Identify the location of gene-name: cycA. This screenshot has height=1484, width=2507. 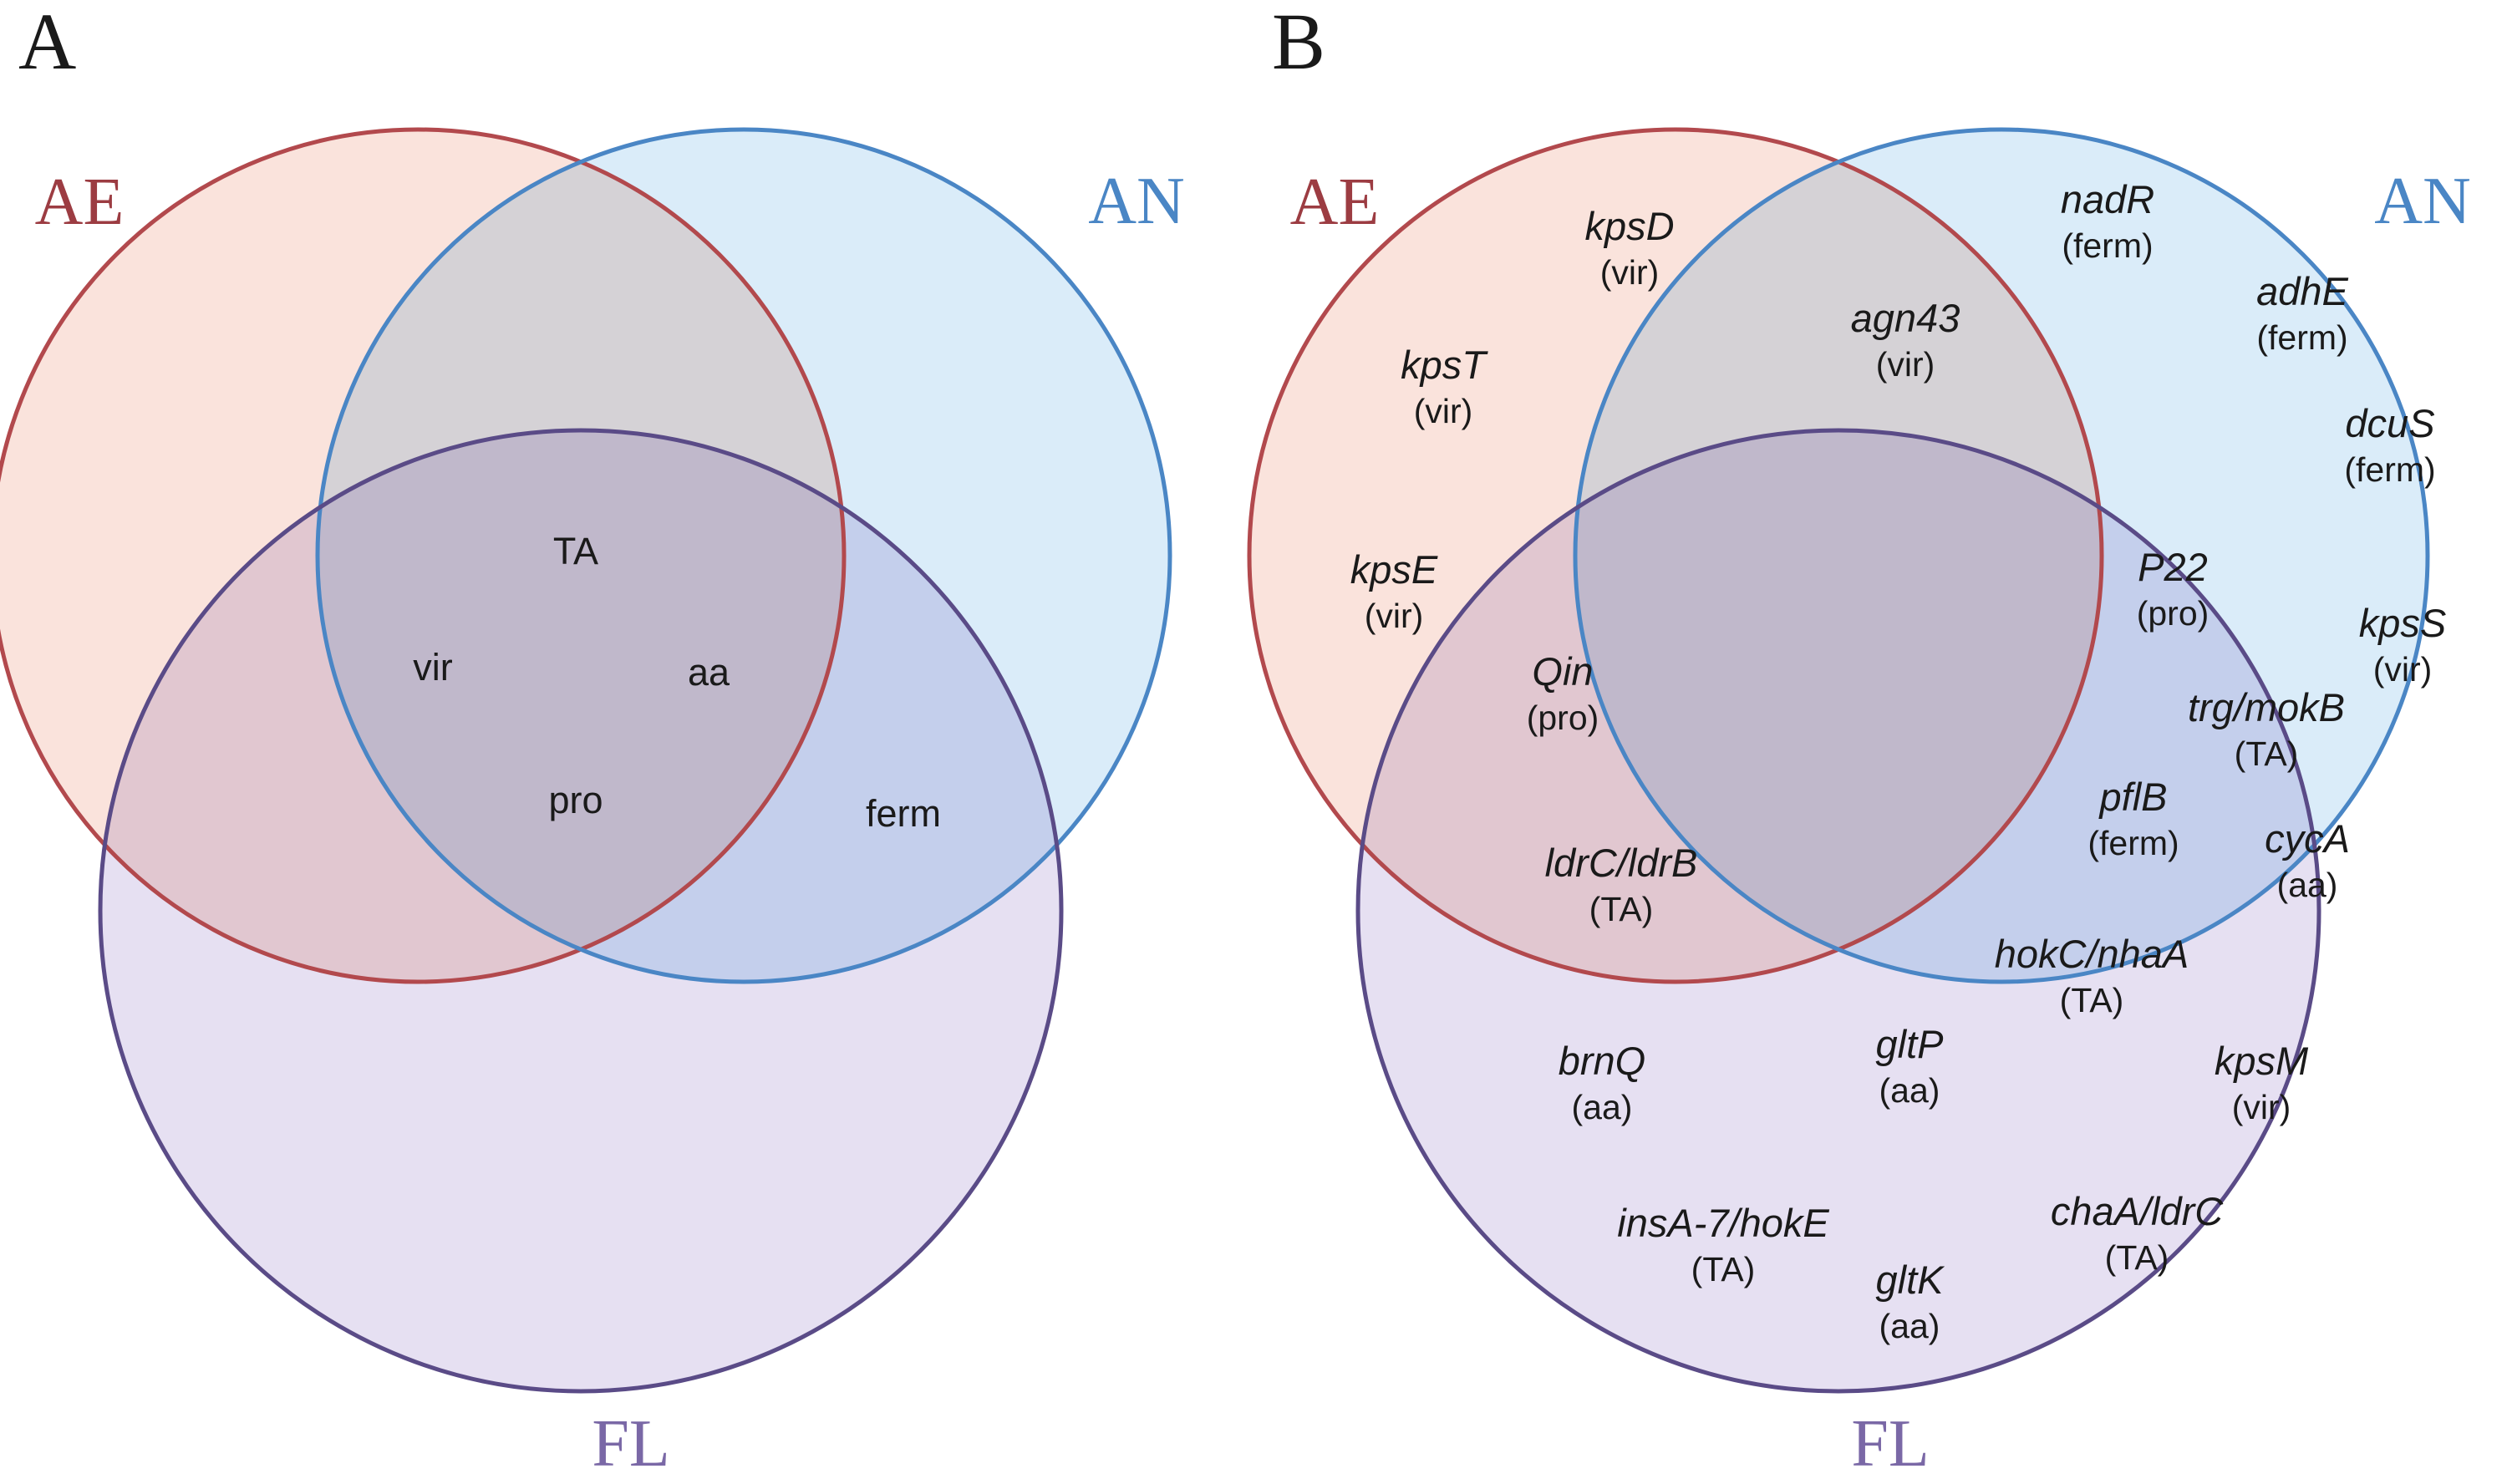
(2307, 838).